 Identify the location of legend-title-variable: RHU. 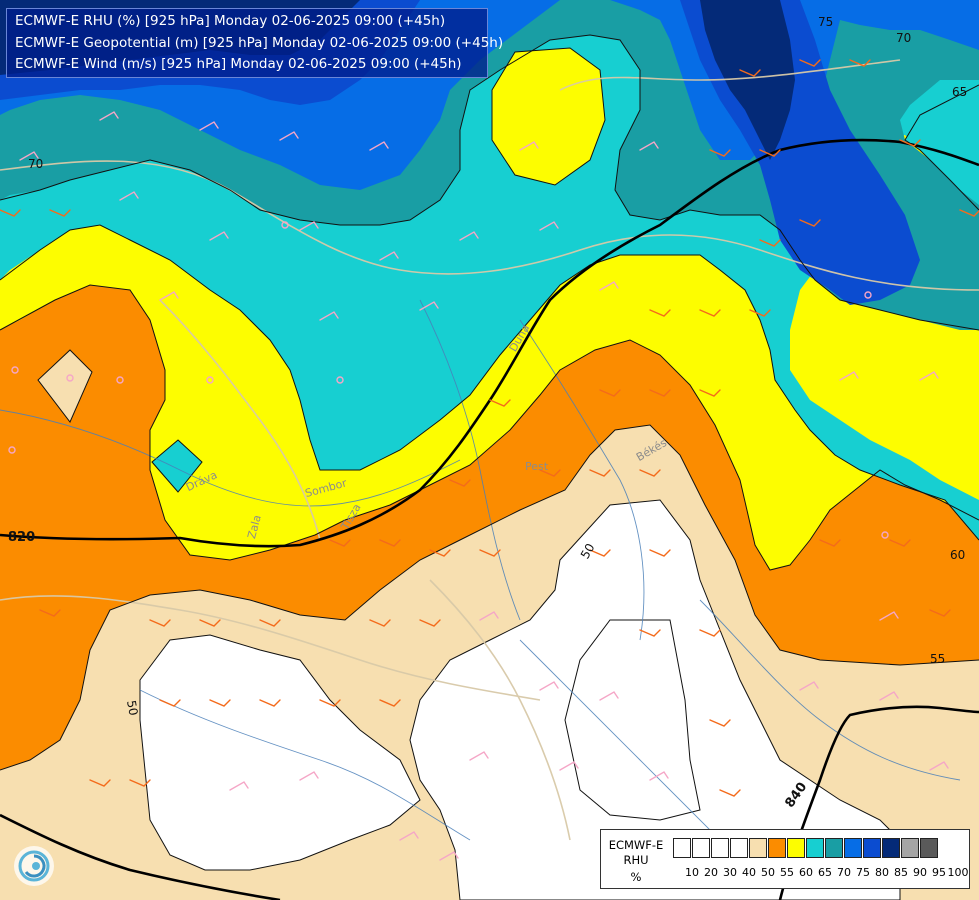
(636, 860).